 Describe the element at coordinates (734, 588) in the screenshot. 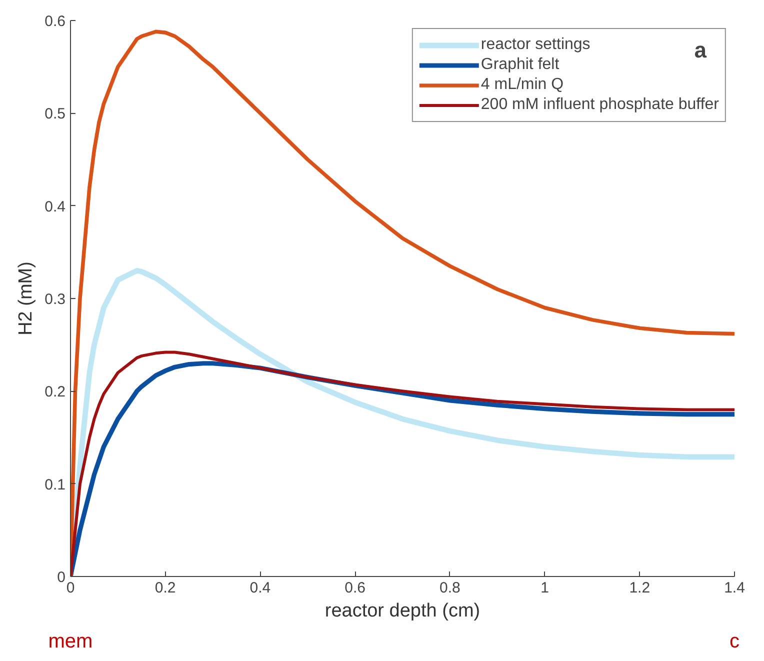

I see `x-tick-label: 1.4` at that location.